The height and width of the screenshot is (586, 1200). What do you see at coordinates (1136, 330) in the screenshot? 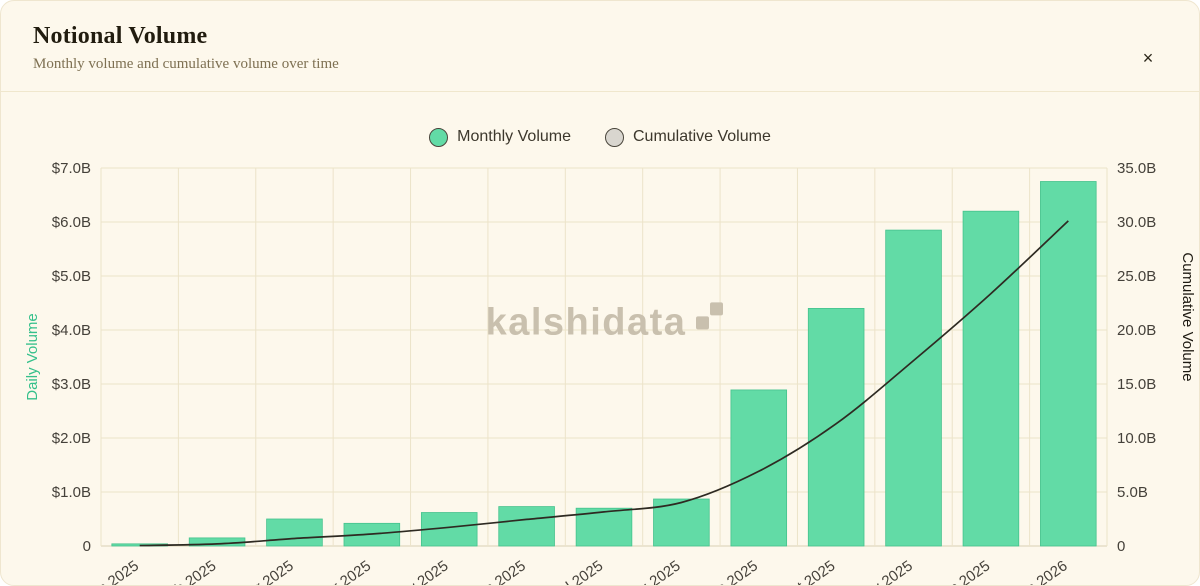
I see `right-axis-tick: 20.0B` at bounding box center [1136, 330].